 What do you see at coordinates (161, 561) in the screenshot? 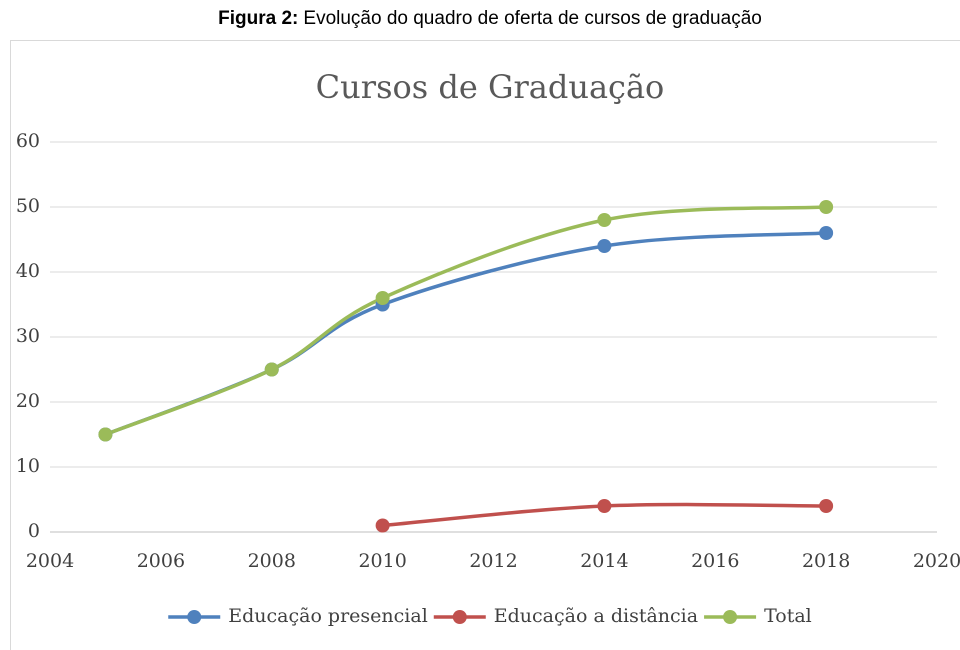
I see `x-tick-label: 2006` at bounding box center [161, 561].